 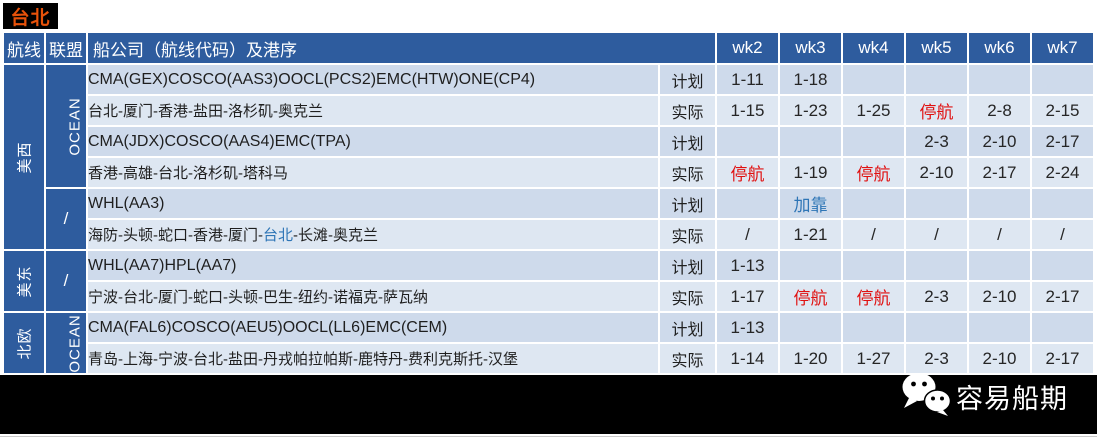 I want to click on schedule-cell: 1-13, so click(x=747, y=265).